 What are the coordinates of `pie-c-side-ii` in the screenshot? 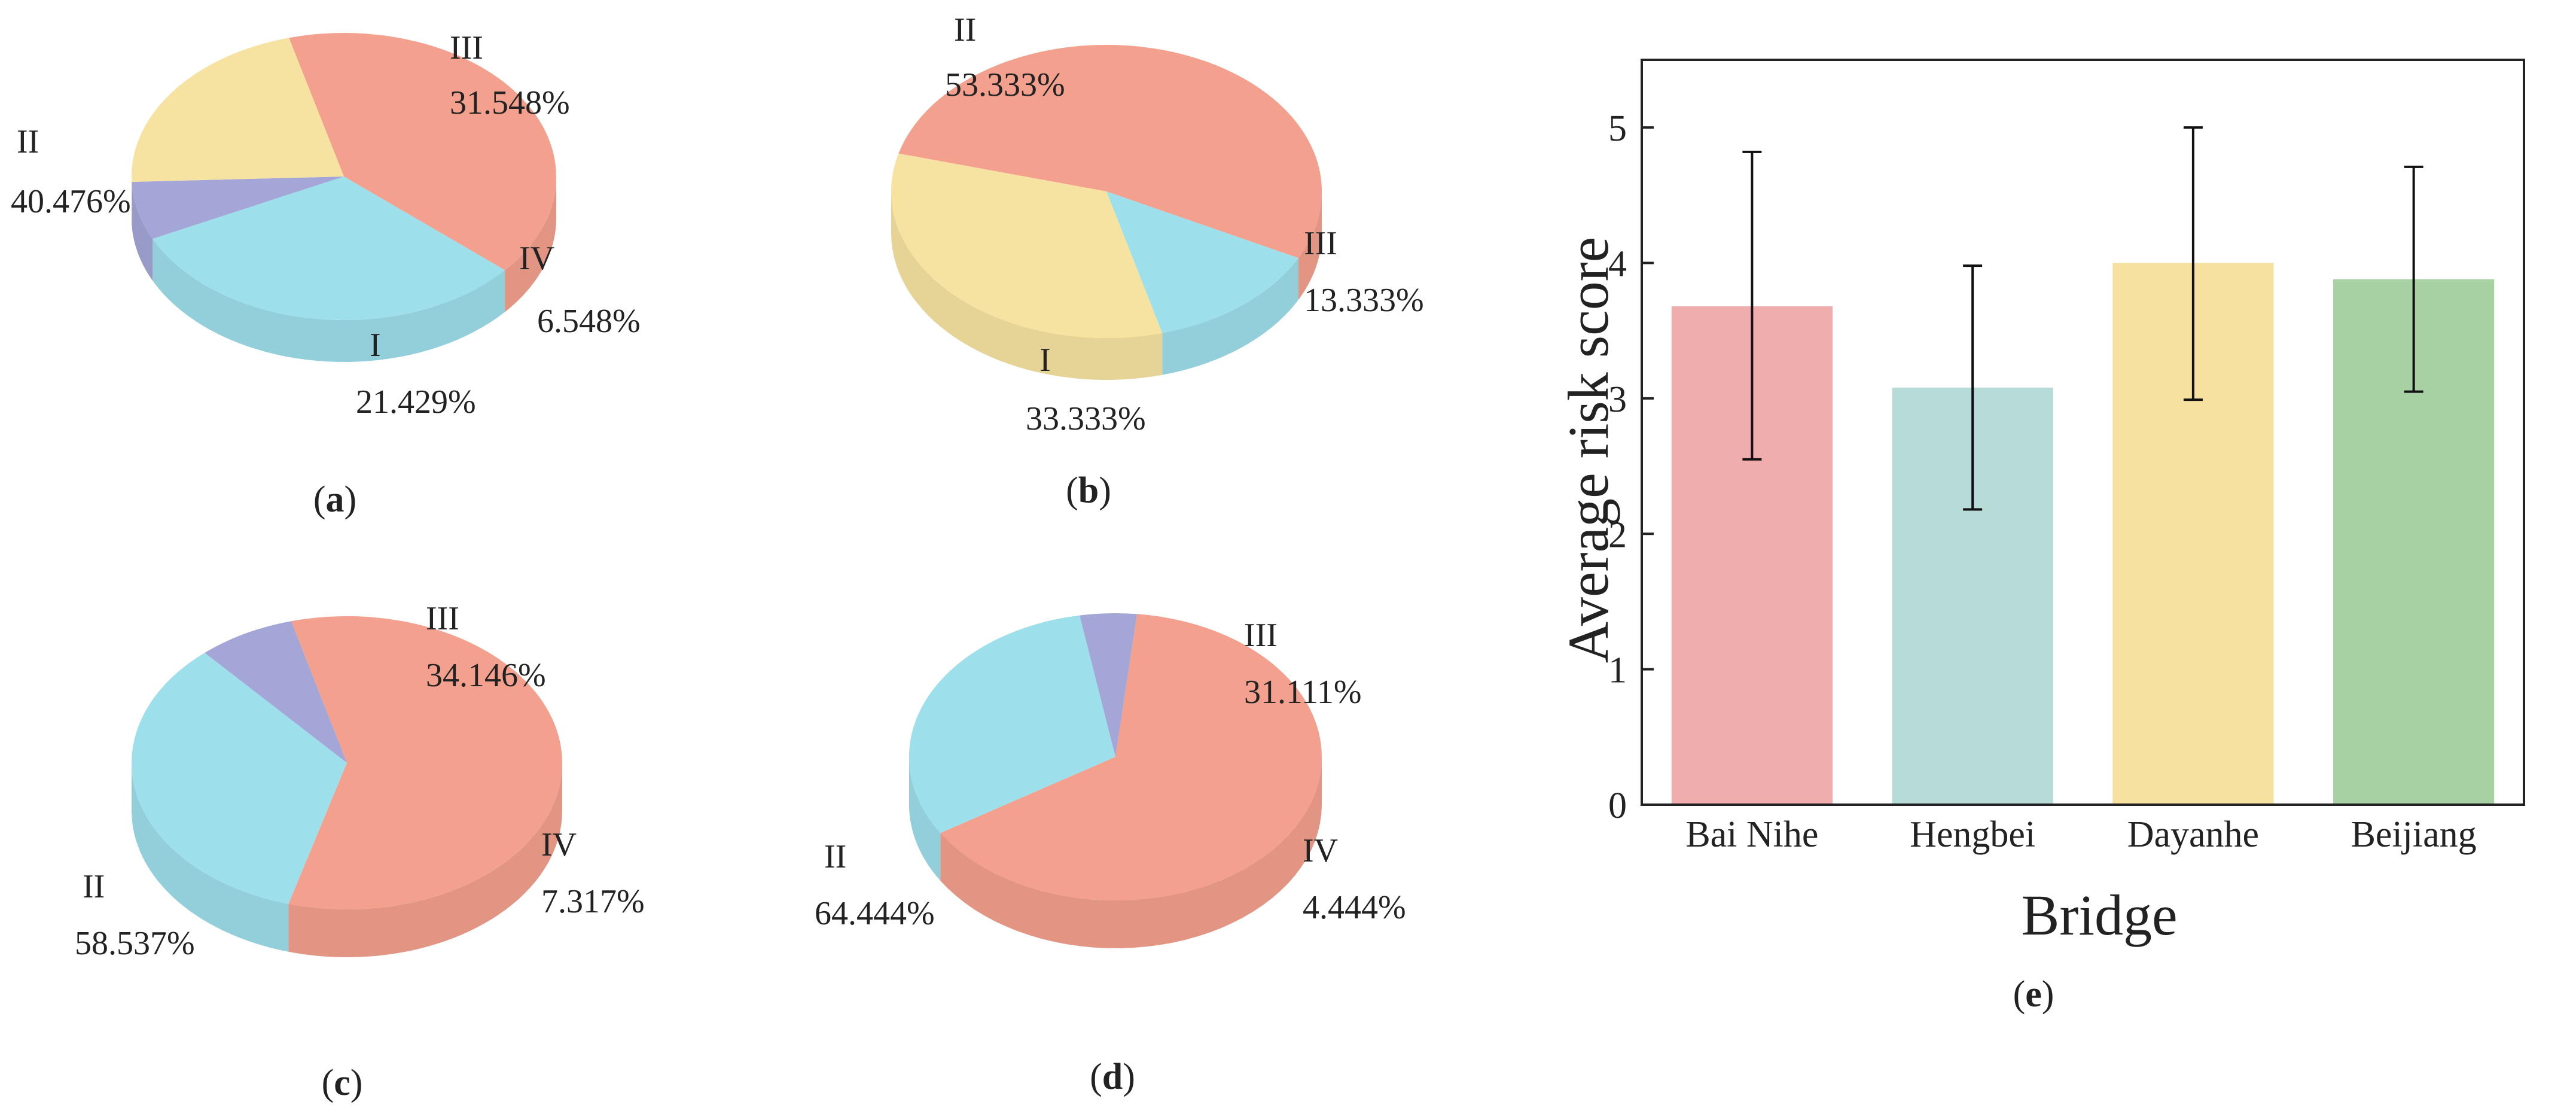 It's located at (425, 860).